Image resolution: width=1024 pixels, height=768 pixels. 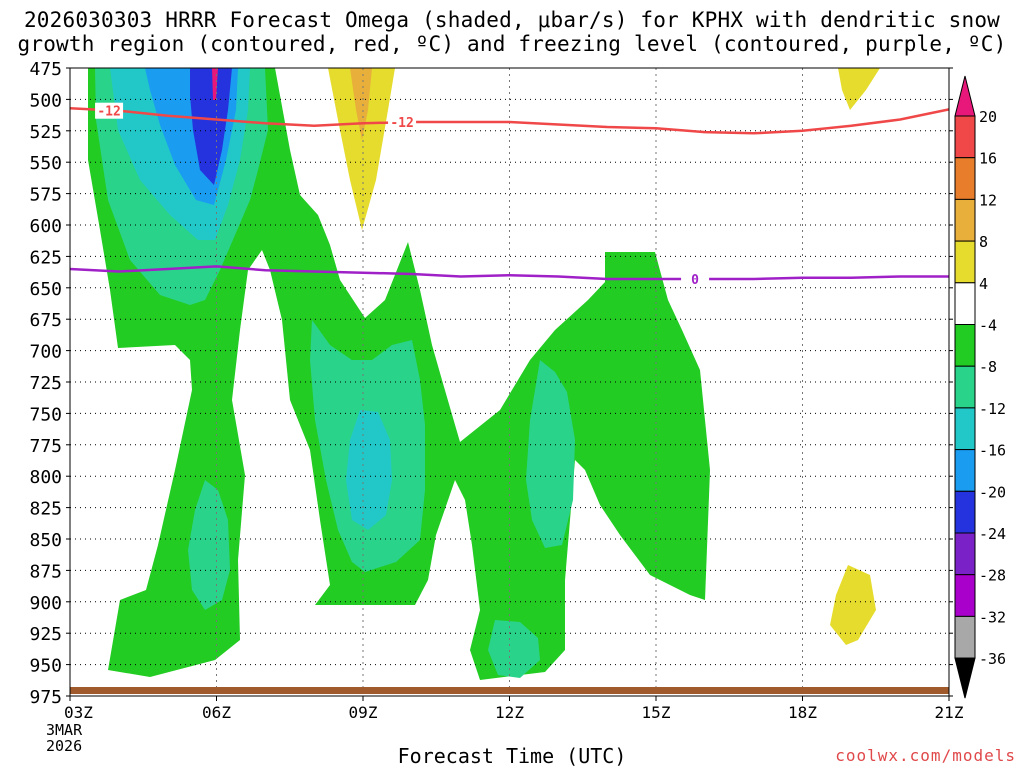 I want to click on x-axis-title: Forecast Time (UTC), so click(x=512, y=756).